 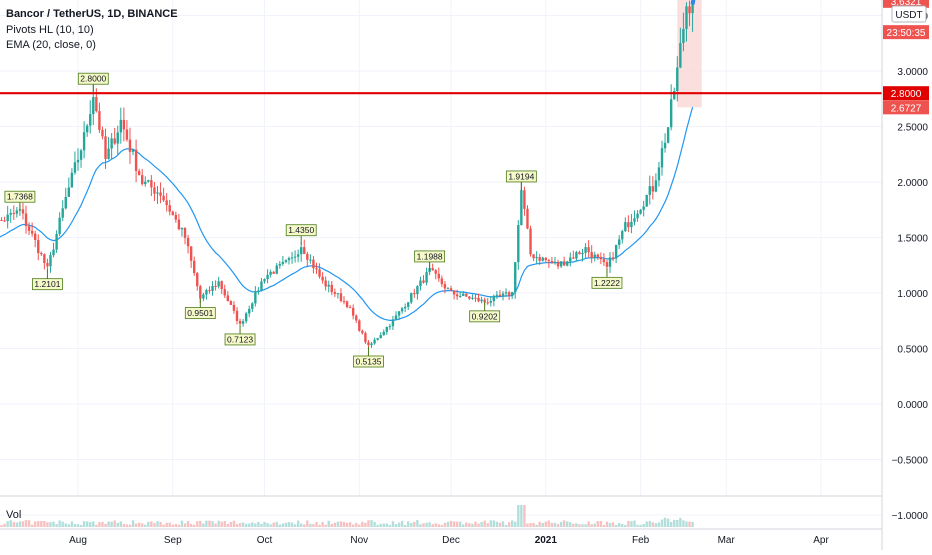 What do you see at coordinates (51, 45) in the screenshot?
I see `indicator-ema-label: EMA (20, close, 0)` at bounding box center [51, 45].